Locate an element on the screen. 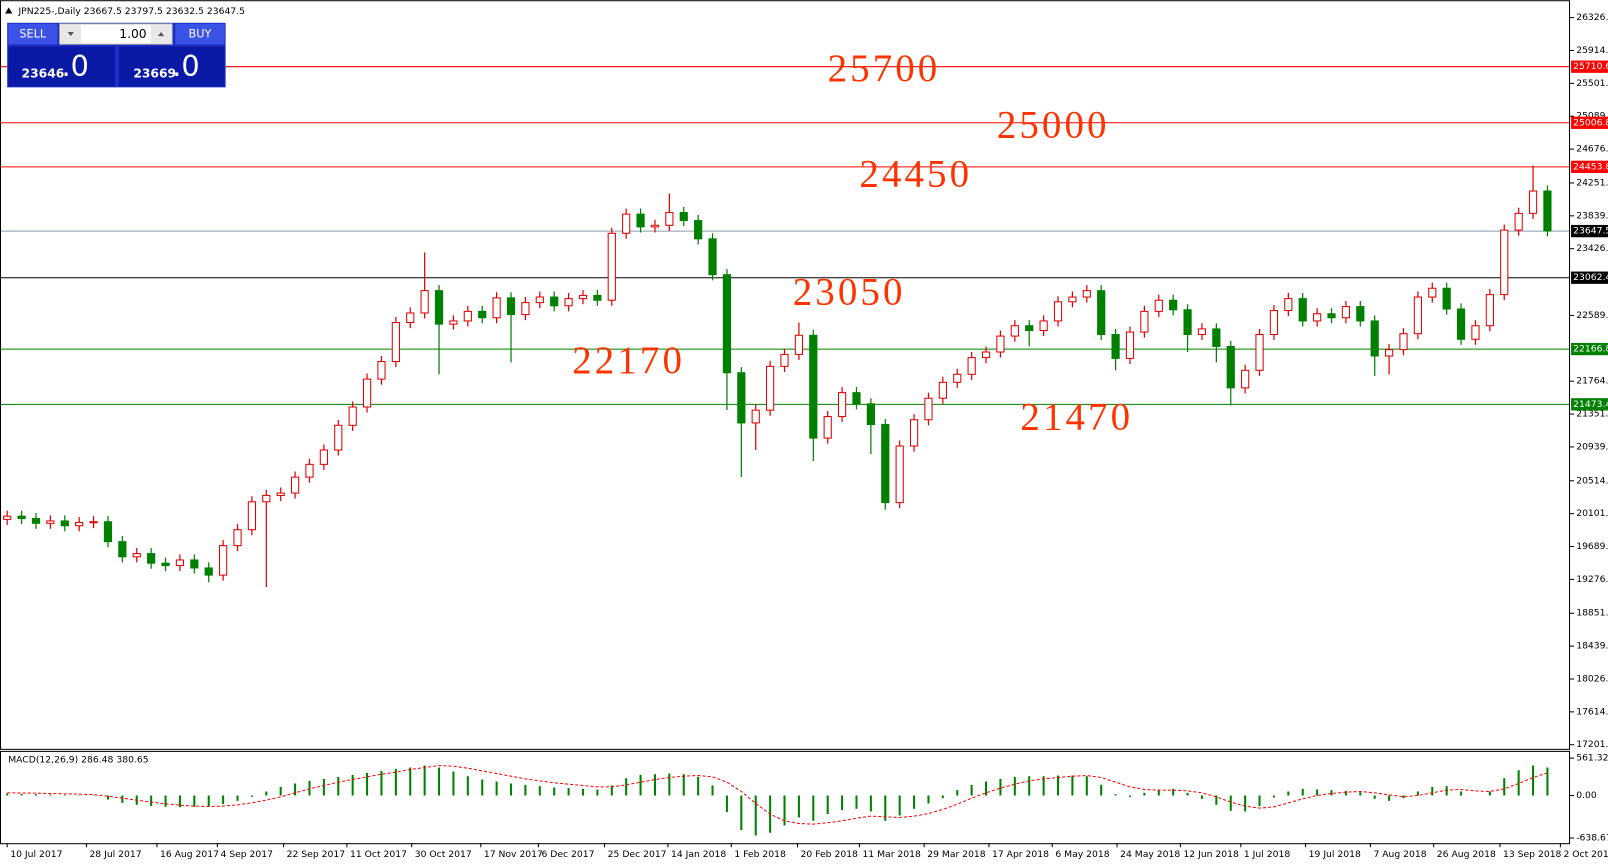  y-tick-label: 18439.0 is located at coordinates (1592, 646).